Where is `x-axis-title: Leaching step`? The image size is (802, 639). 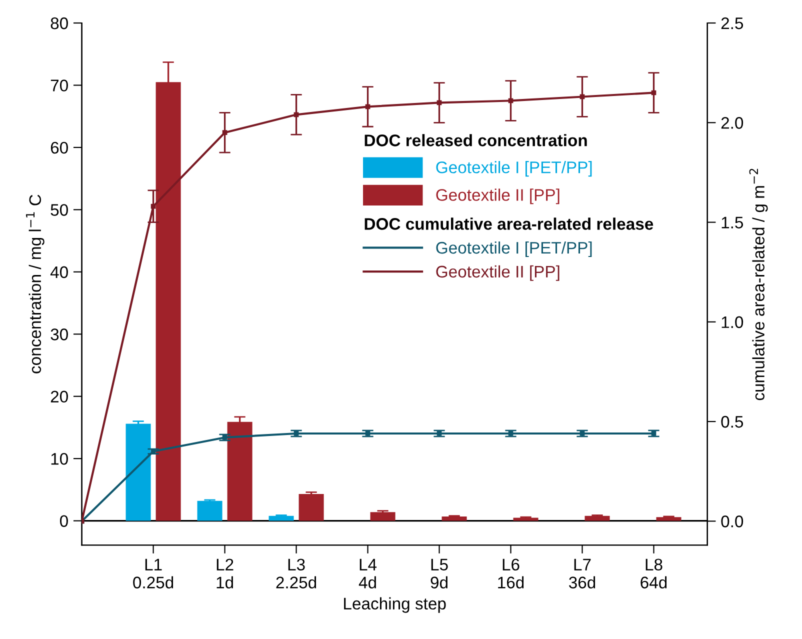 x-axis-title: Leaching step is located at coordinates (395, 605).